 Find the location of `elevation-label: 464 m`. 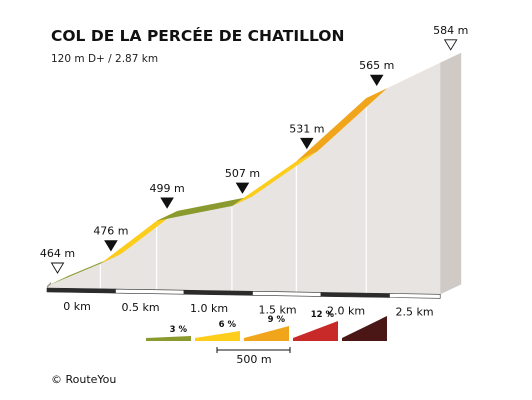

elevation-label: 464 m is located at coordinates (57, 253).